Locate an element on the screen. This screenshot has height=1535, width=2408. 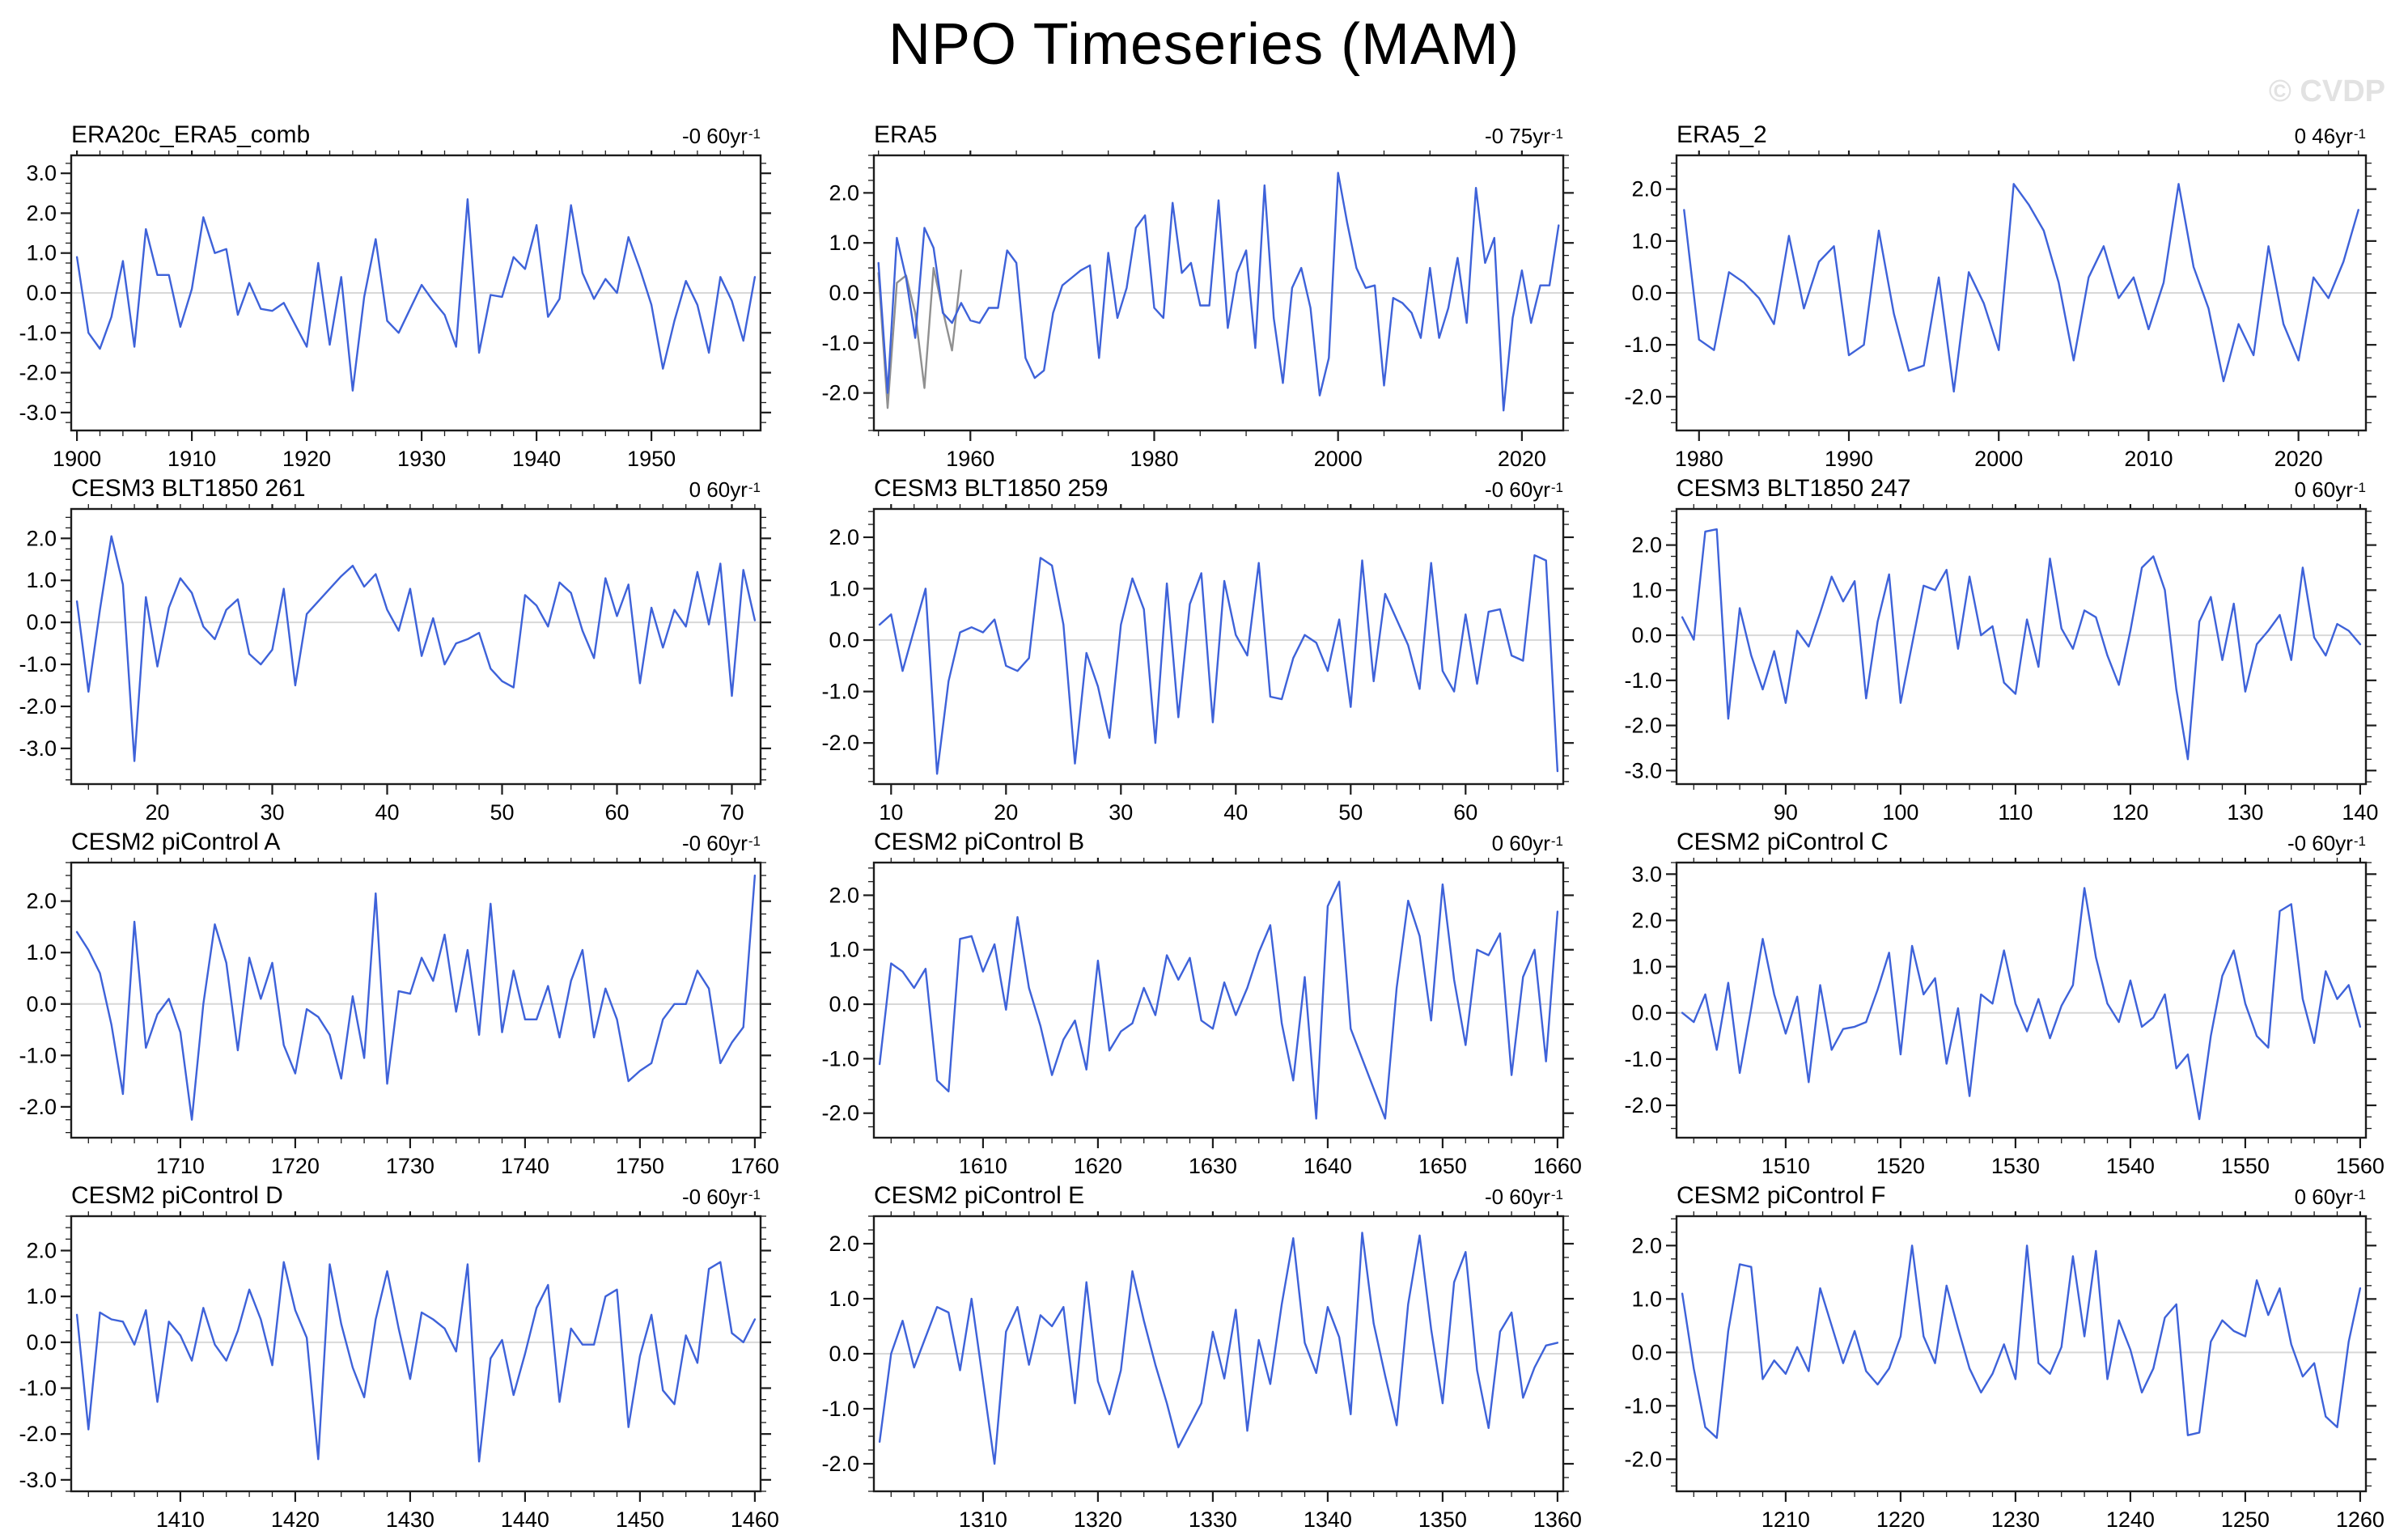
timeseries-chart: 10 20 30 40 50 60 2.0 1.0 0.0 -1.0 -2.0 is located at coordinates (1197, 661).